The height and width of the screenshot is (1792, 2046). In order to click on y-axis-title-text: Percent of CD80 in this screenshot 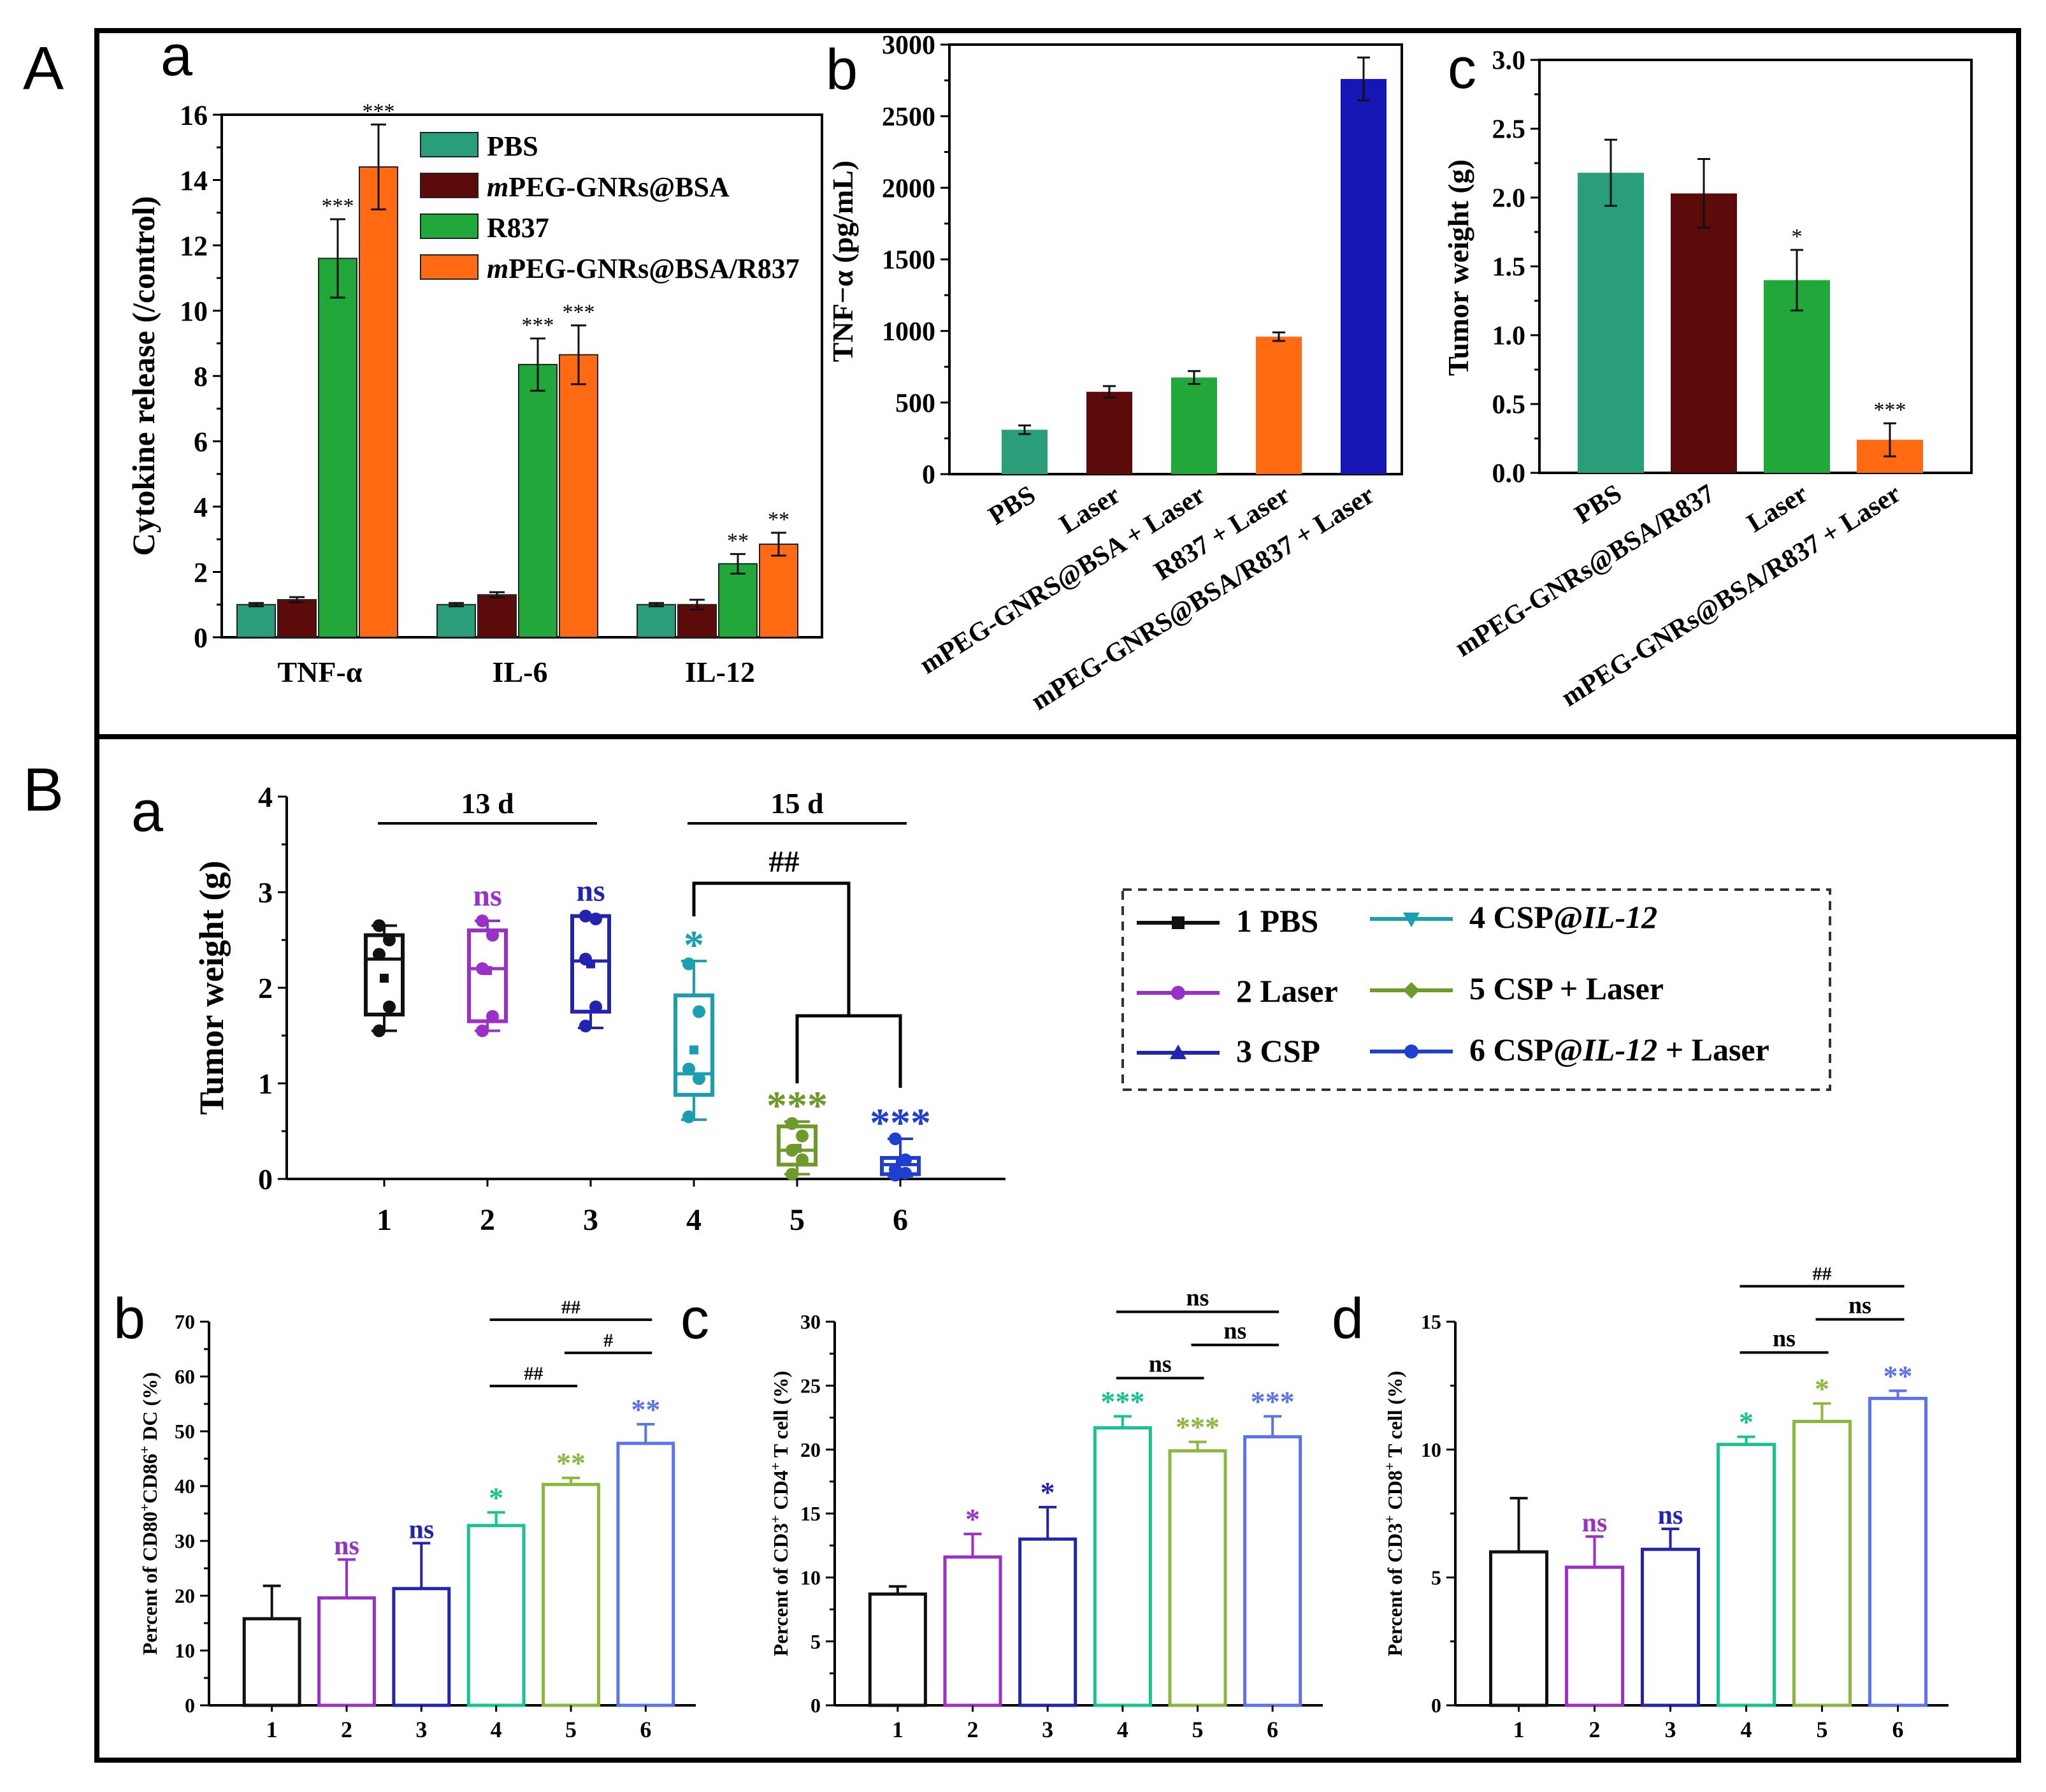, I will do `click(149, 1583)`.